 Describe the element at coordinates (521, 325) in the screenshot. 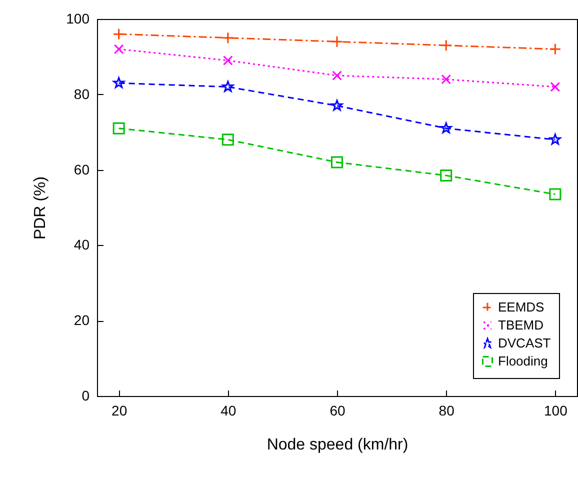

I see `legend-label: TBEMD` at that location.